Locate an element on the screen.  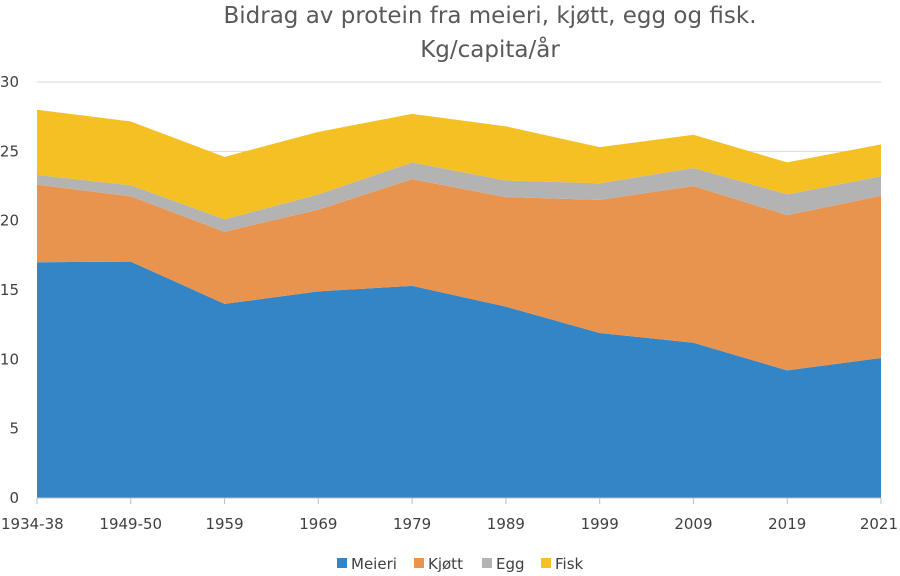
y-tick-label: 15 is located at coordinates (9, 290).